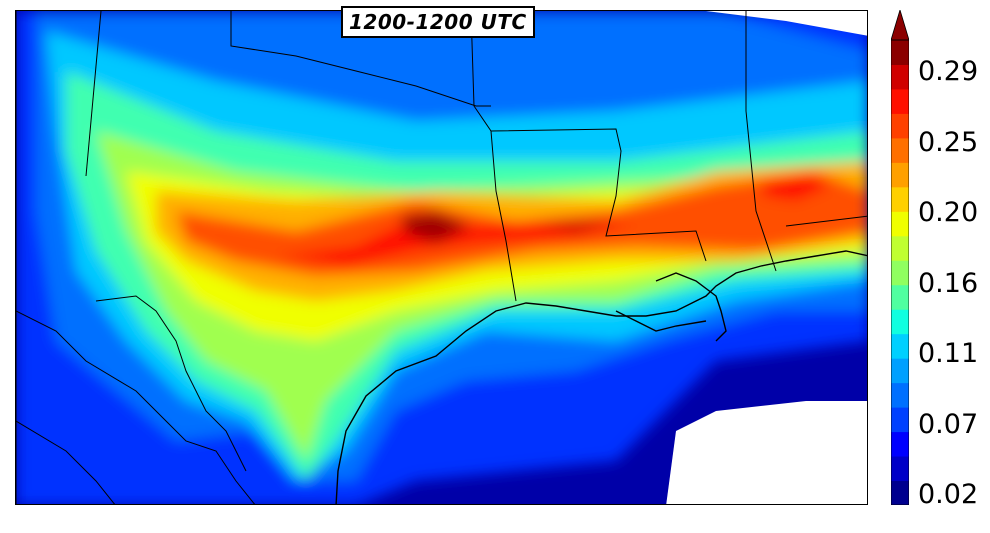 The width and height of the screenshot is (990, 533). I want to click on colorbar-tick-label: 0.16, so click(948, 283).